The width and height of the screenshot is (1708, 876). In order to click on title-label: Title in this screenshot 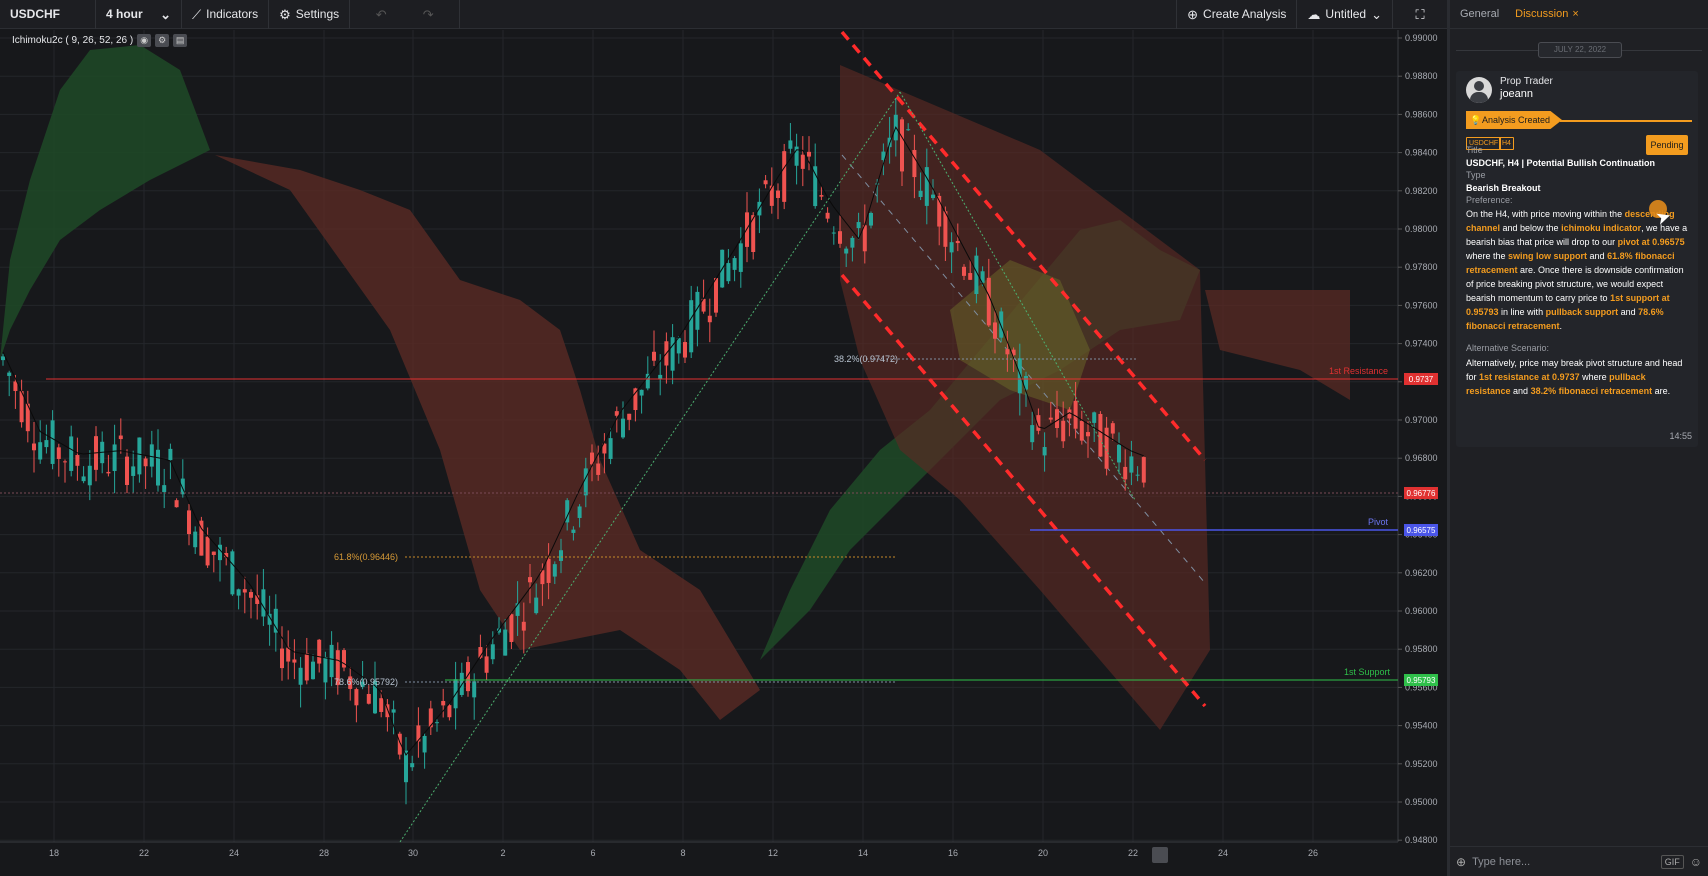, I will do `click(1474, 150)`.